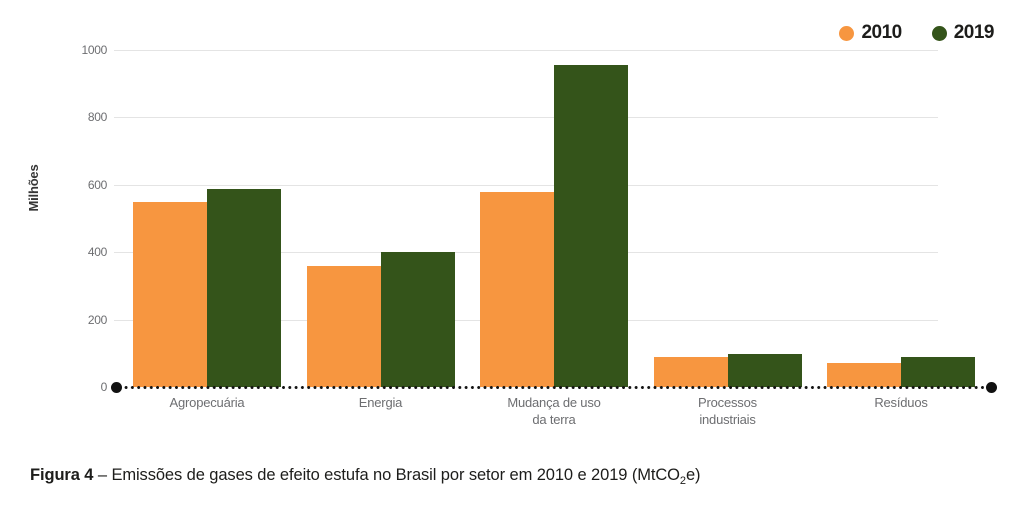  What do you see at coordinates (97, 319) in the screenshot?
I see `y-tick-label-200: 200` at bounding box center [97, 319].